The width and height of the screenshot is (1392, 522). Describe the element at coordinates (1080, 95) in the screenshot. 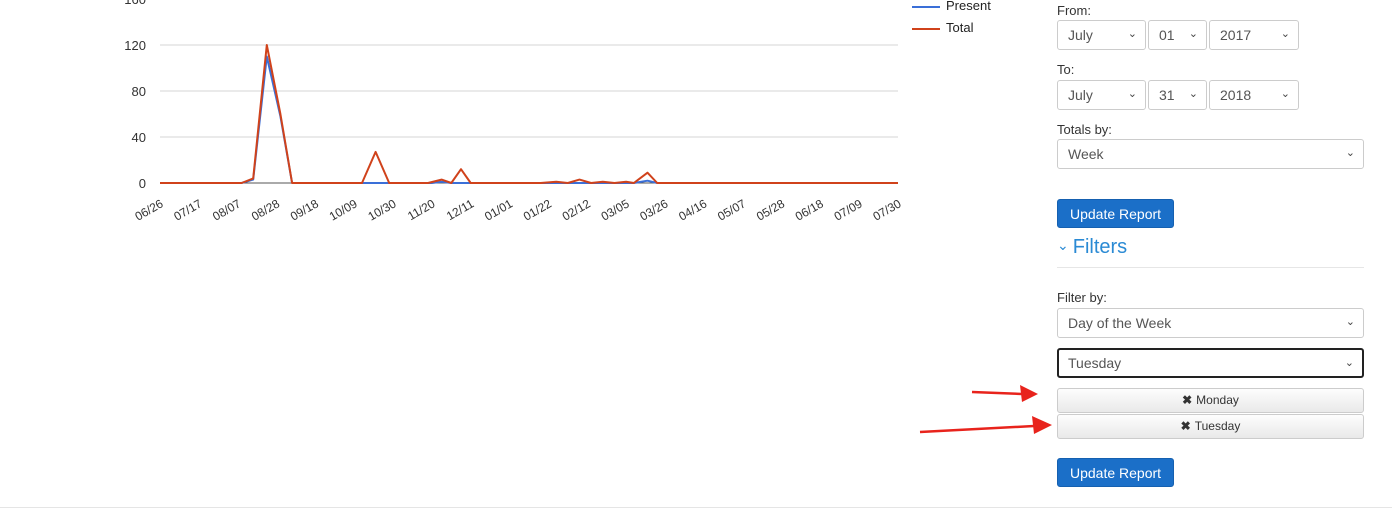

I see `to-month-value: July` at that location.